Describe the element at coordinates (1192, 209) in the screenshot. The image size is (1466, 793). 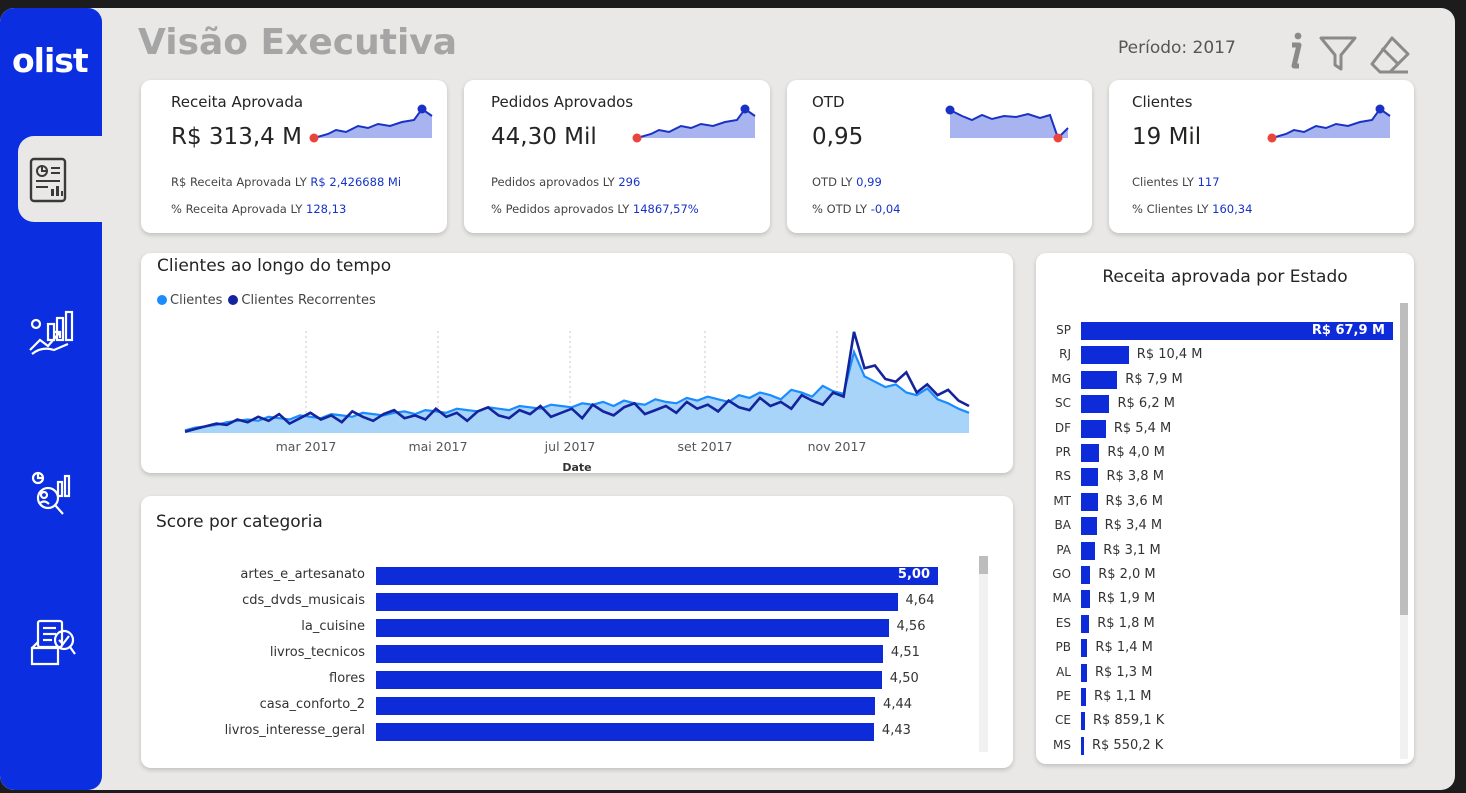
I see `kpi-ly-2: % Clientes LY 160,34` at that location.